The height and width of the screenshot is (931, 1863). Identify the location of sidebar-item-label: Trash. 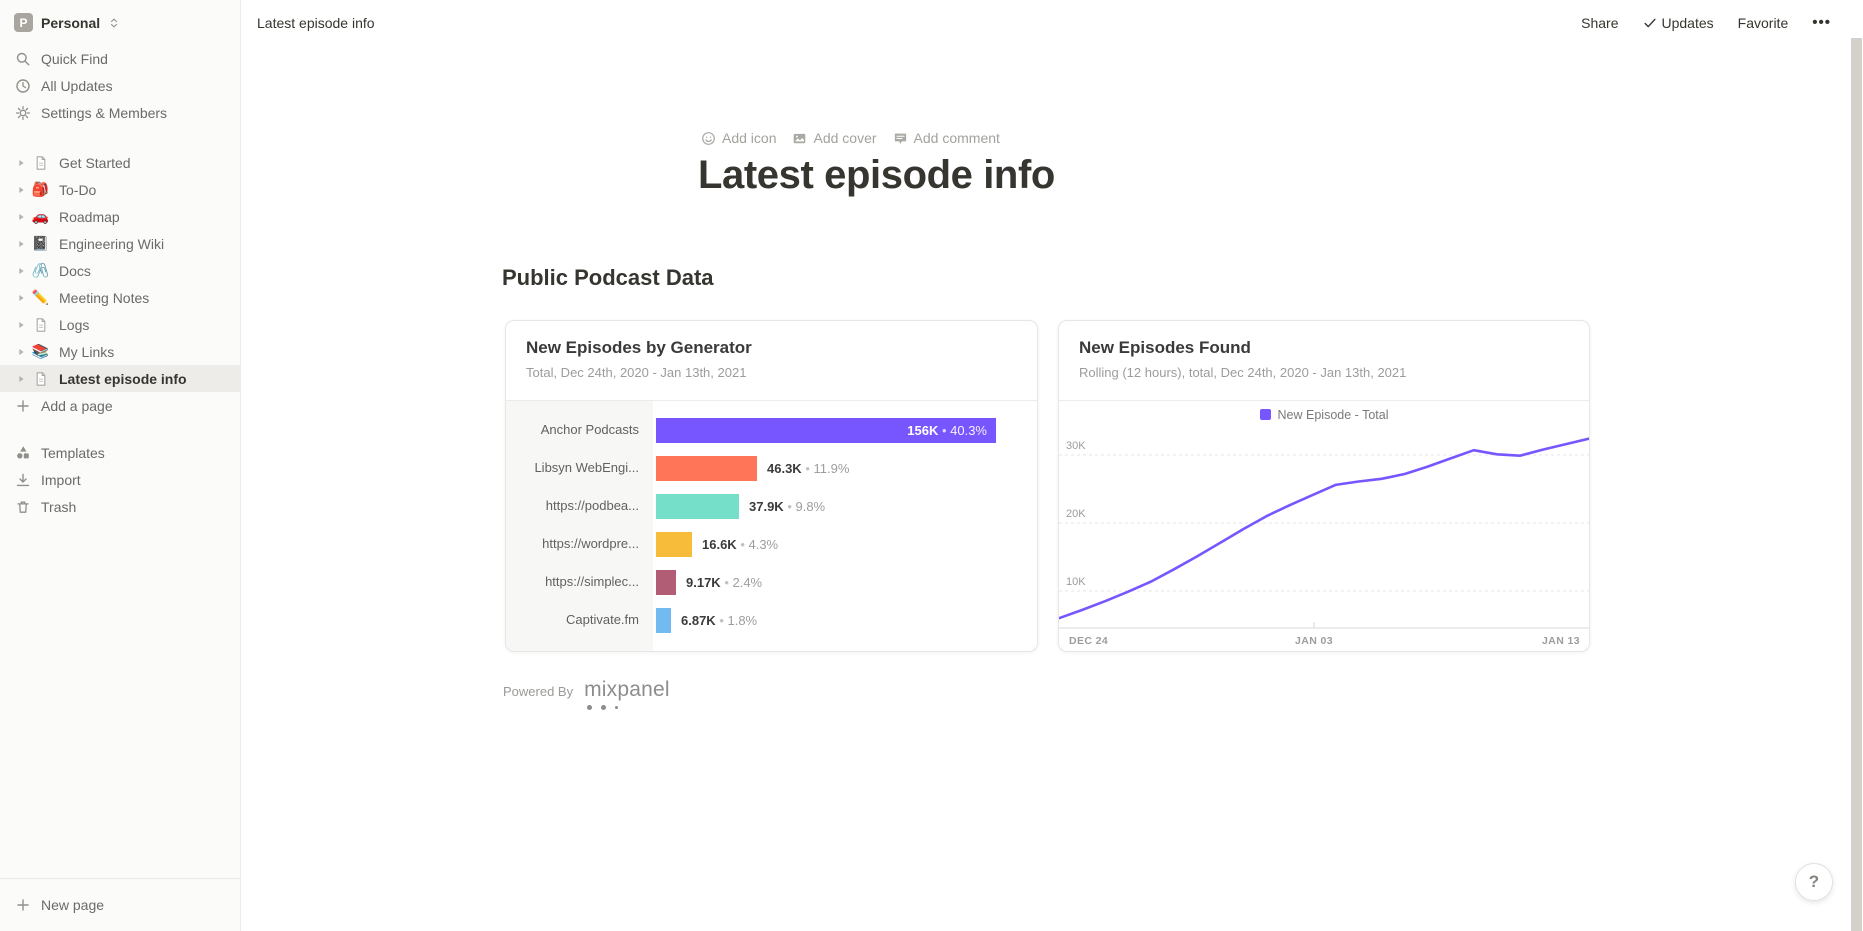
(59, 506).